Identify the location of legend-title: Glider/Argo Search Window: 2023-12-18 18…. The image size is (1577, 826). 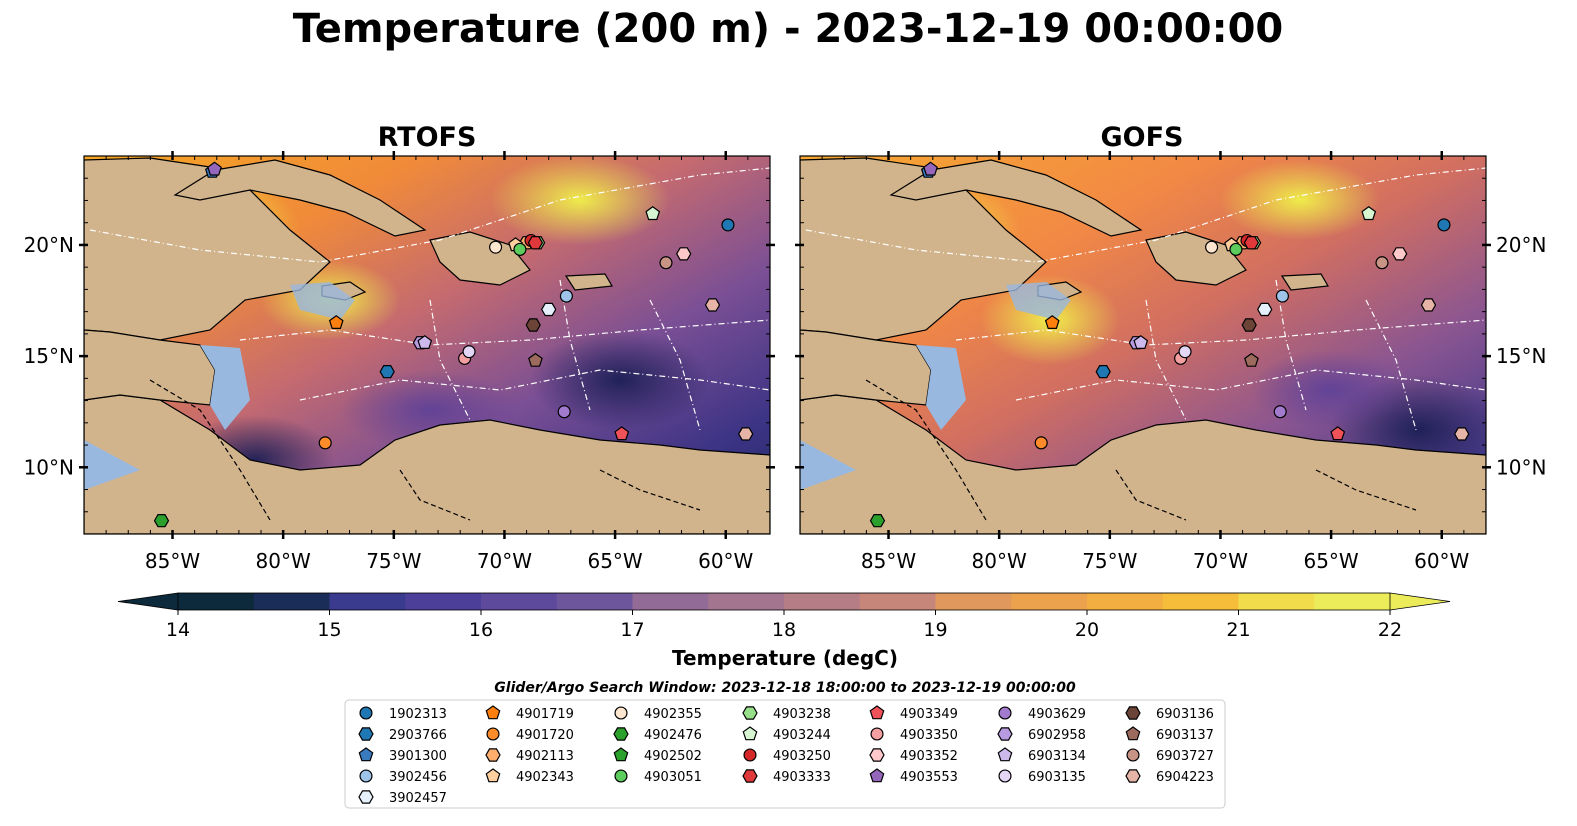
(785, 688).